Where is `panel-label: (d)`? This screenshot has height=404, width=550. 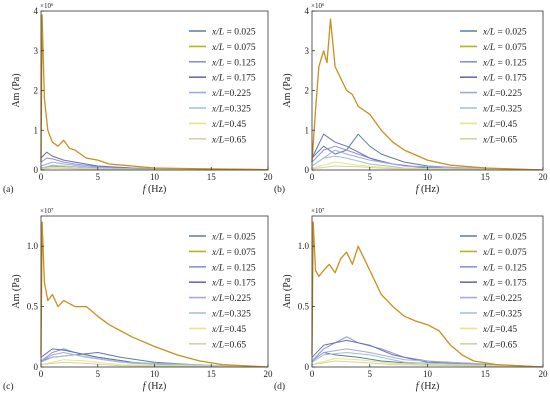 panel-label: (d) is located at coordinates (279, 386).